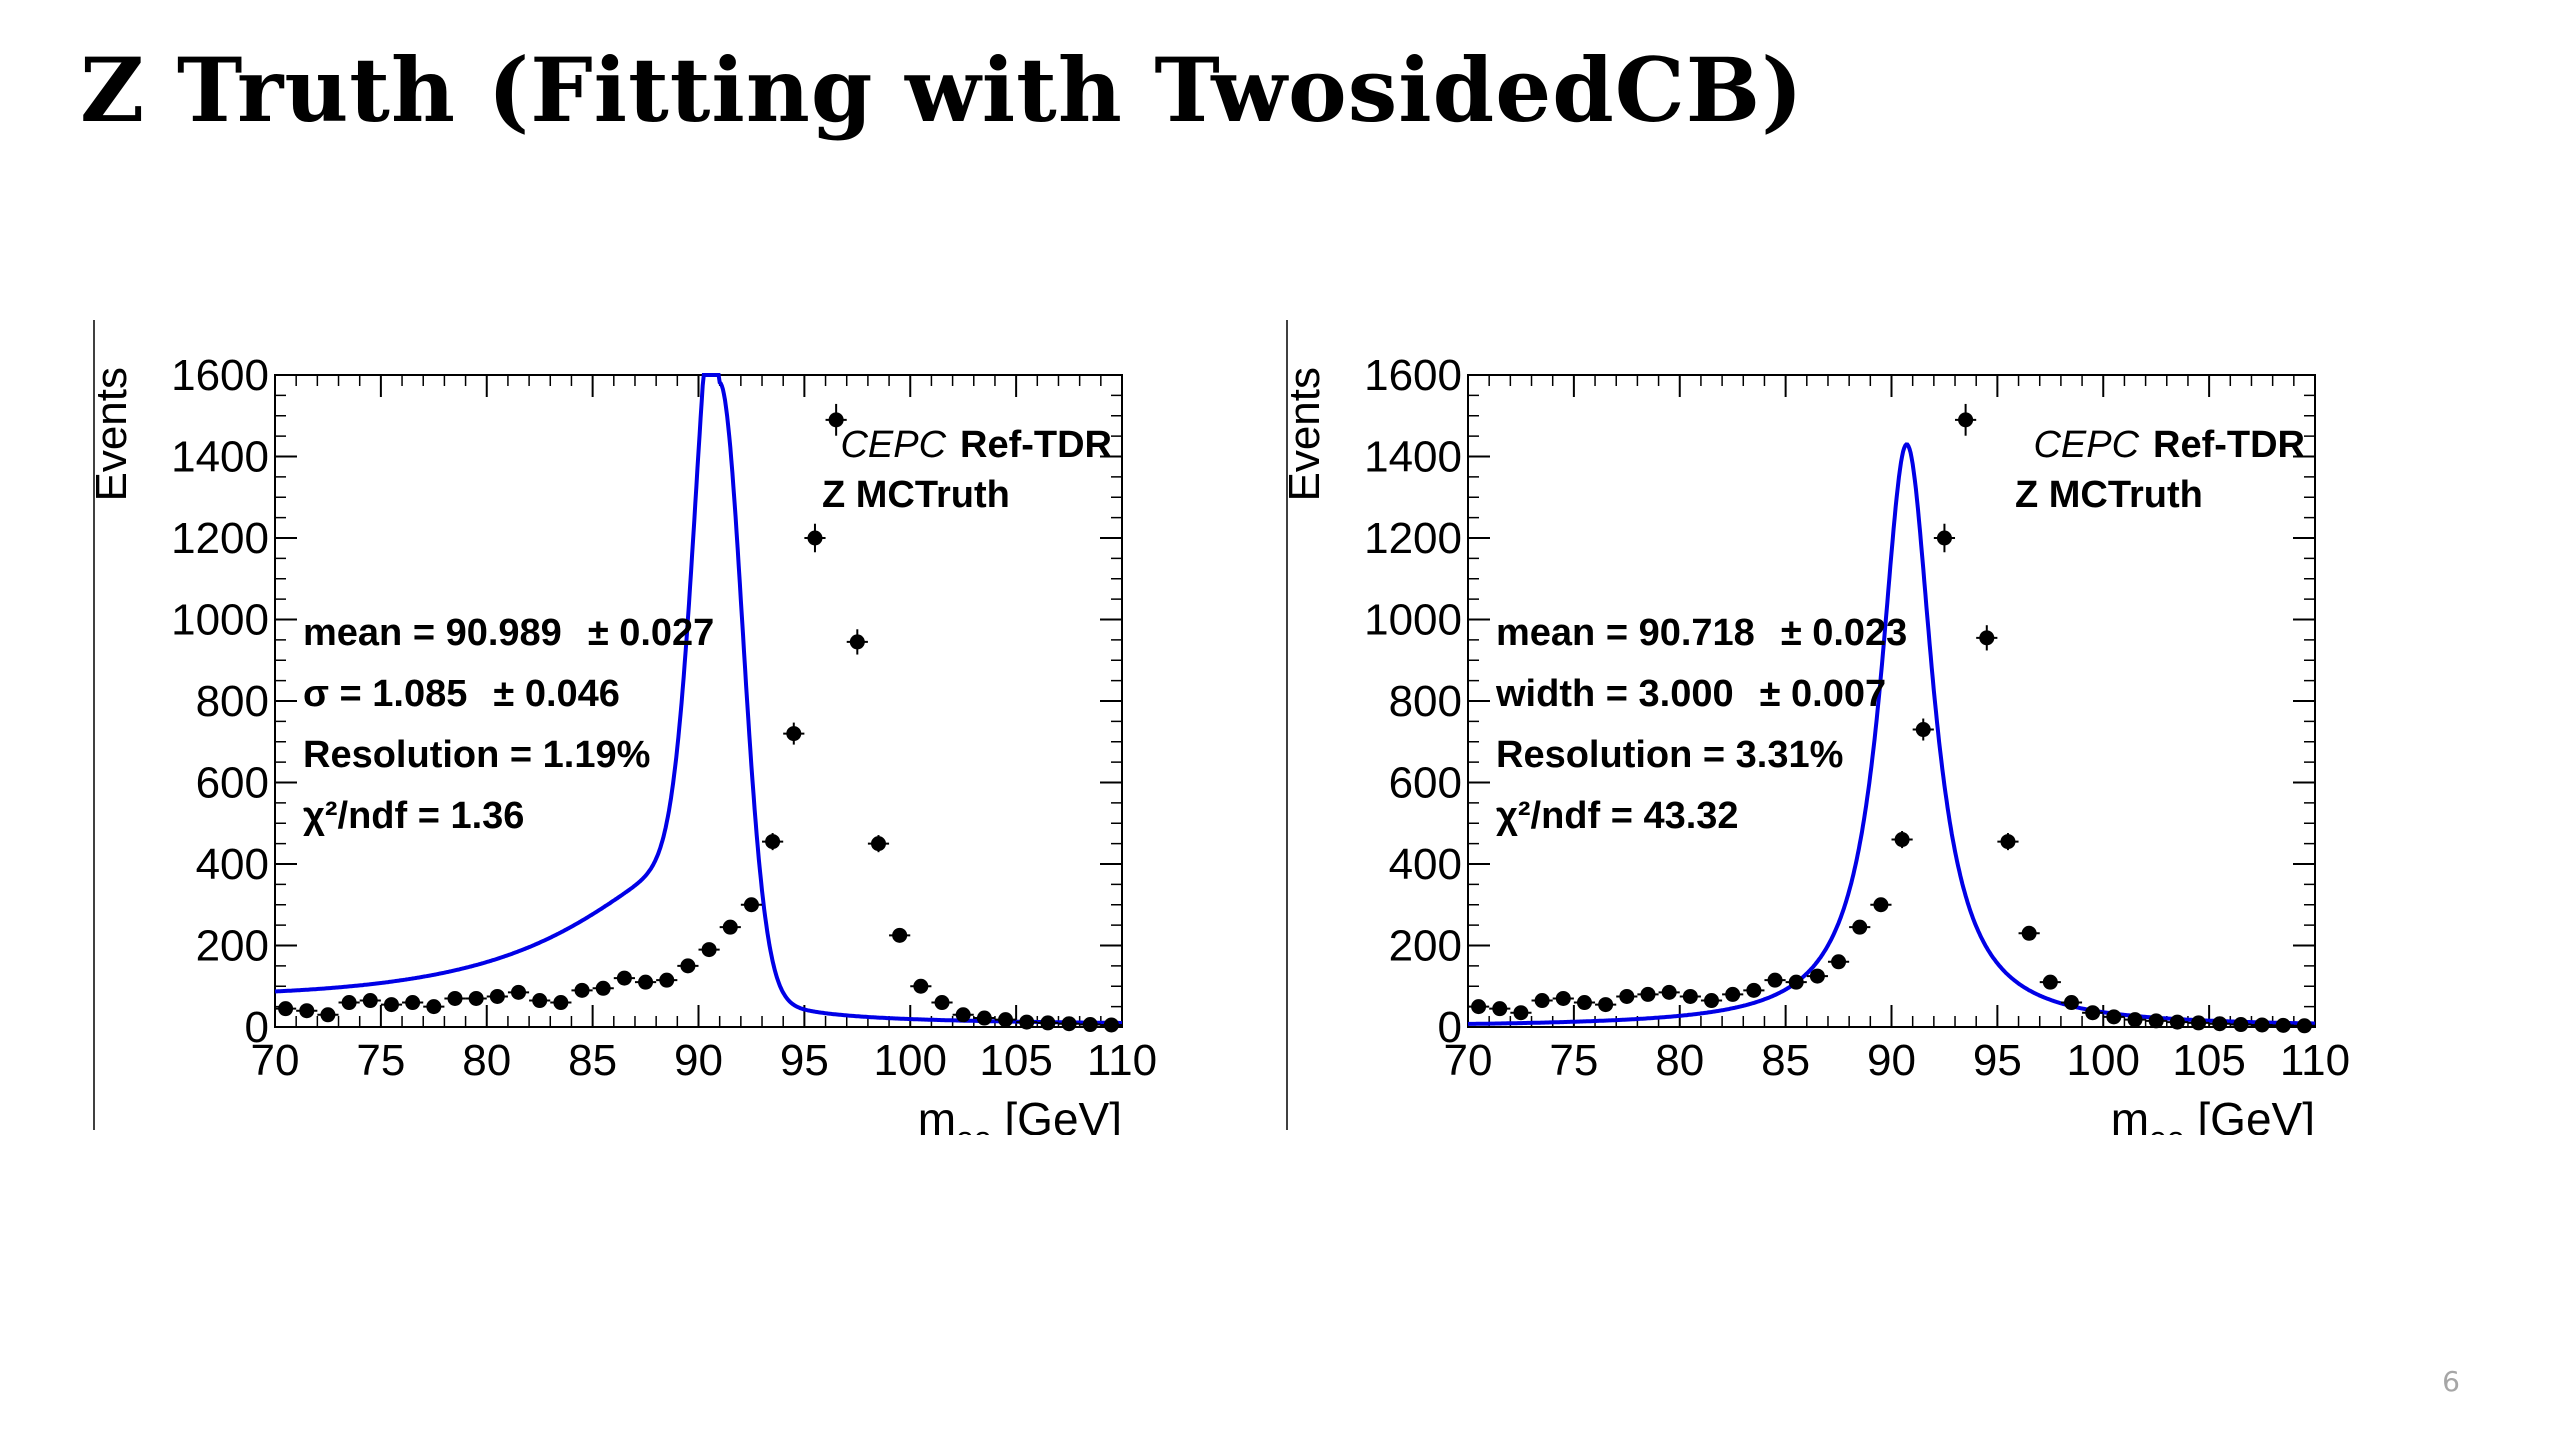 This screenshot has height=1440, width=2560. What do you see at coordinates (2315, 1060) in the screenshot?
I see `x-tick-label: 110` at bounding box center [2315, 1060].